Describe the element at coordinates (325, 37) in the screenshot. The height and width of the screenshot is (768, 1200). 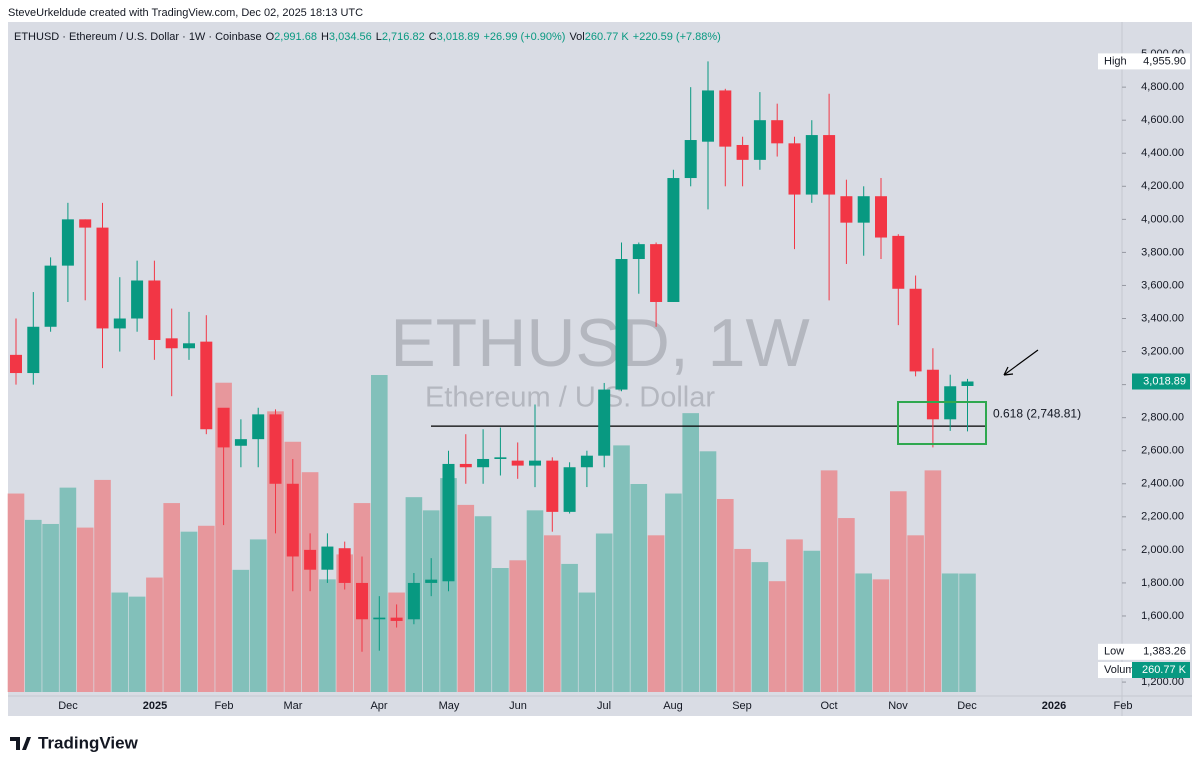
I see `legend-item: H` at that location.